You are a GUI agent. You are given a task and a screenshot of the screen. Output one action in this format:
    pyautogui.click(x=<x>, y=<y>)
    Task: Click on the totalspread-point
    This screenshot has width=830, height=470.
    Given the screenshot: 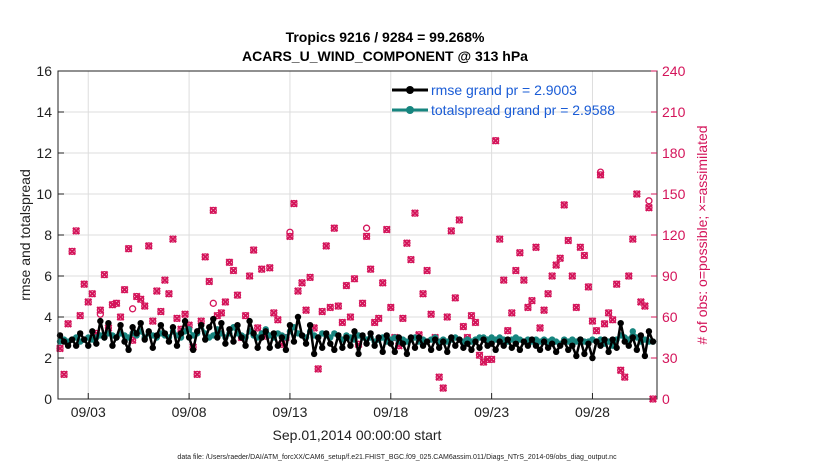 What is the action you would take?
    pyautogui.click(x=632, y=331)
    